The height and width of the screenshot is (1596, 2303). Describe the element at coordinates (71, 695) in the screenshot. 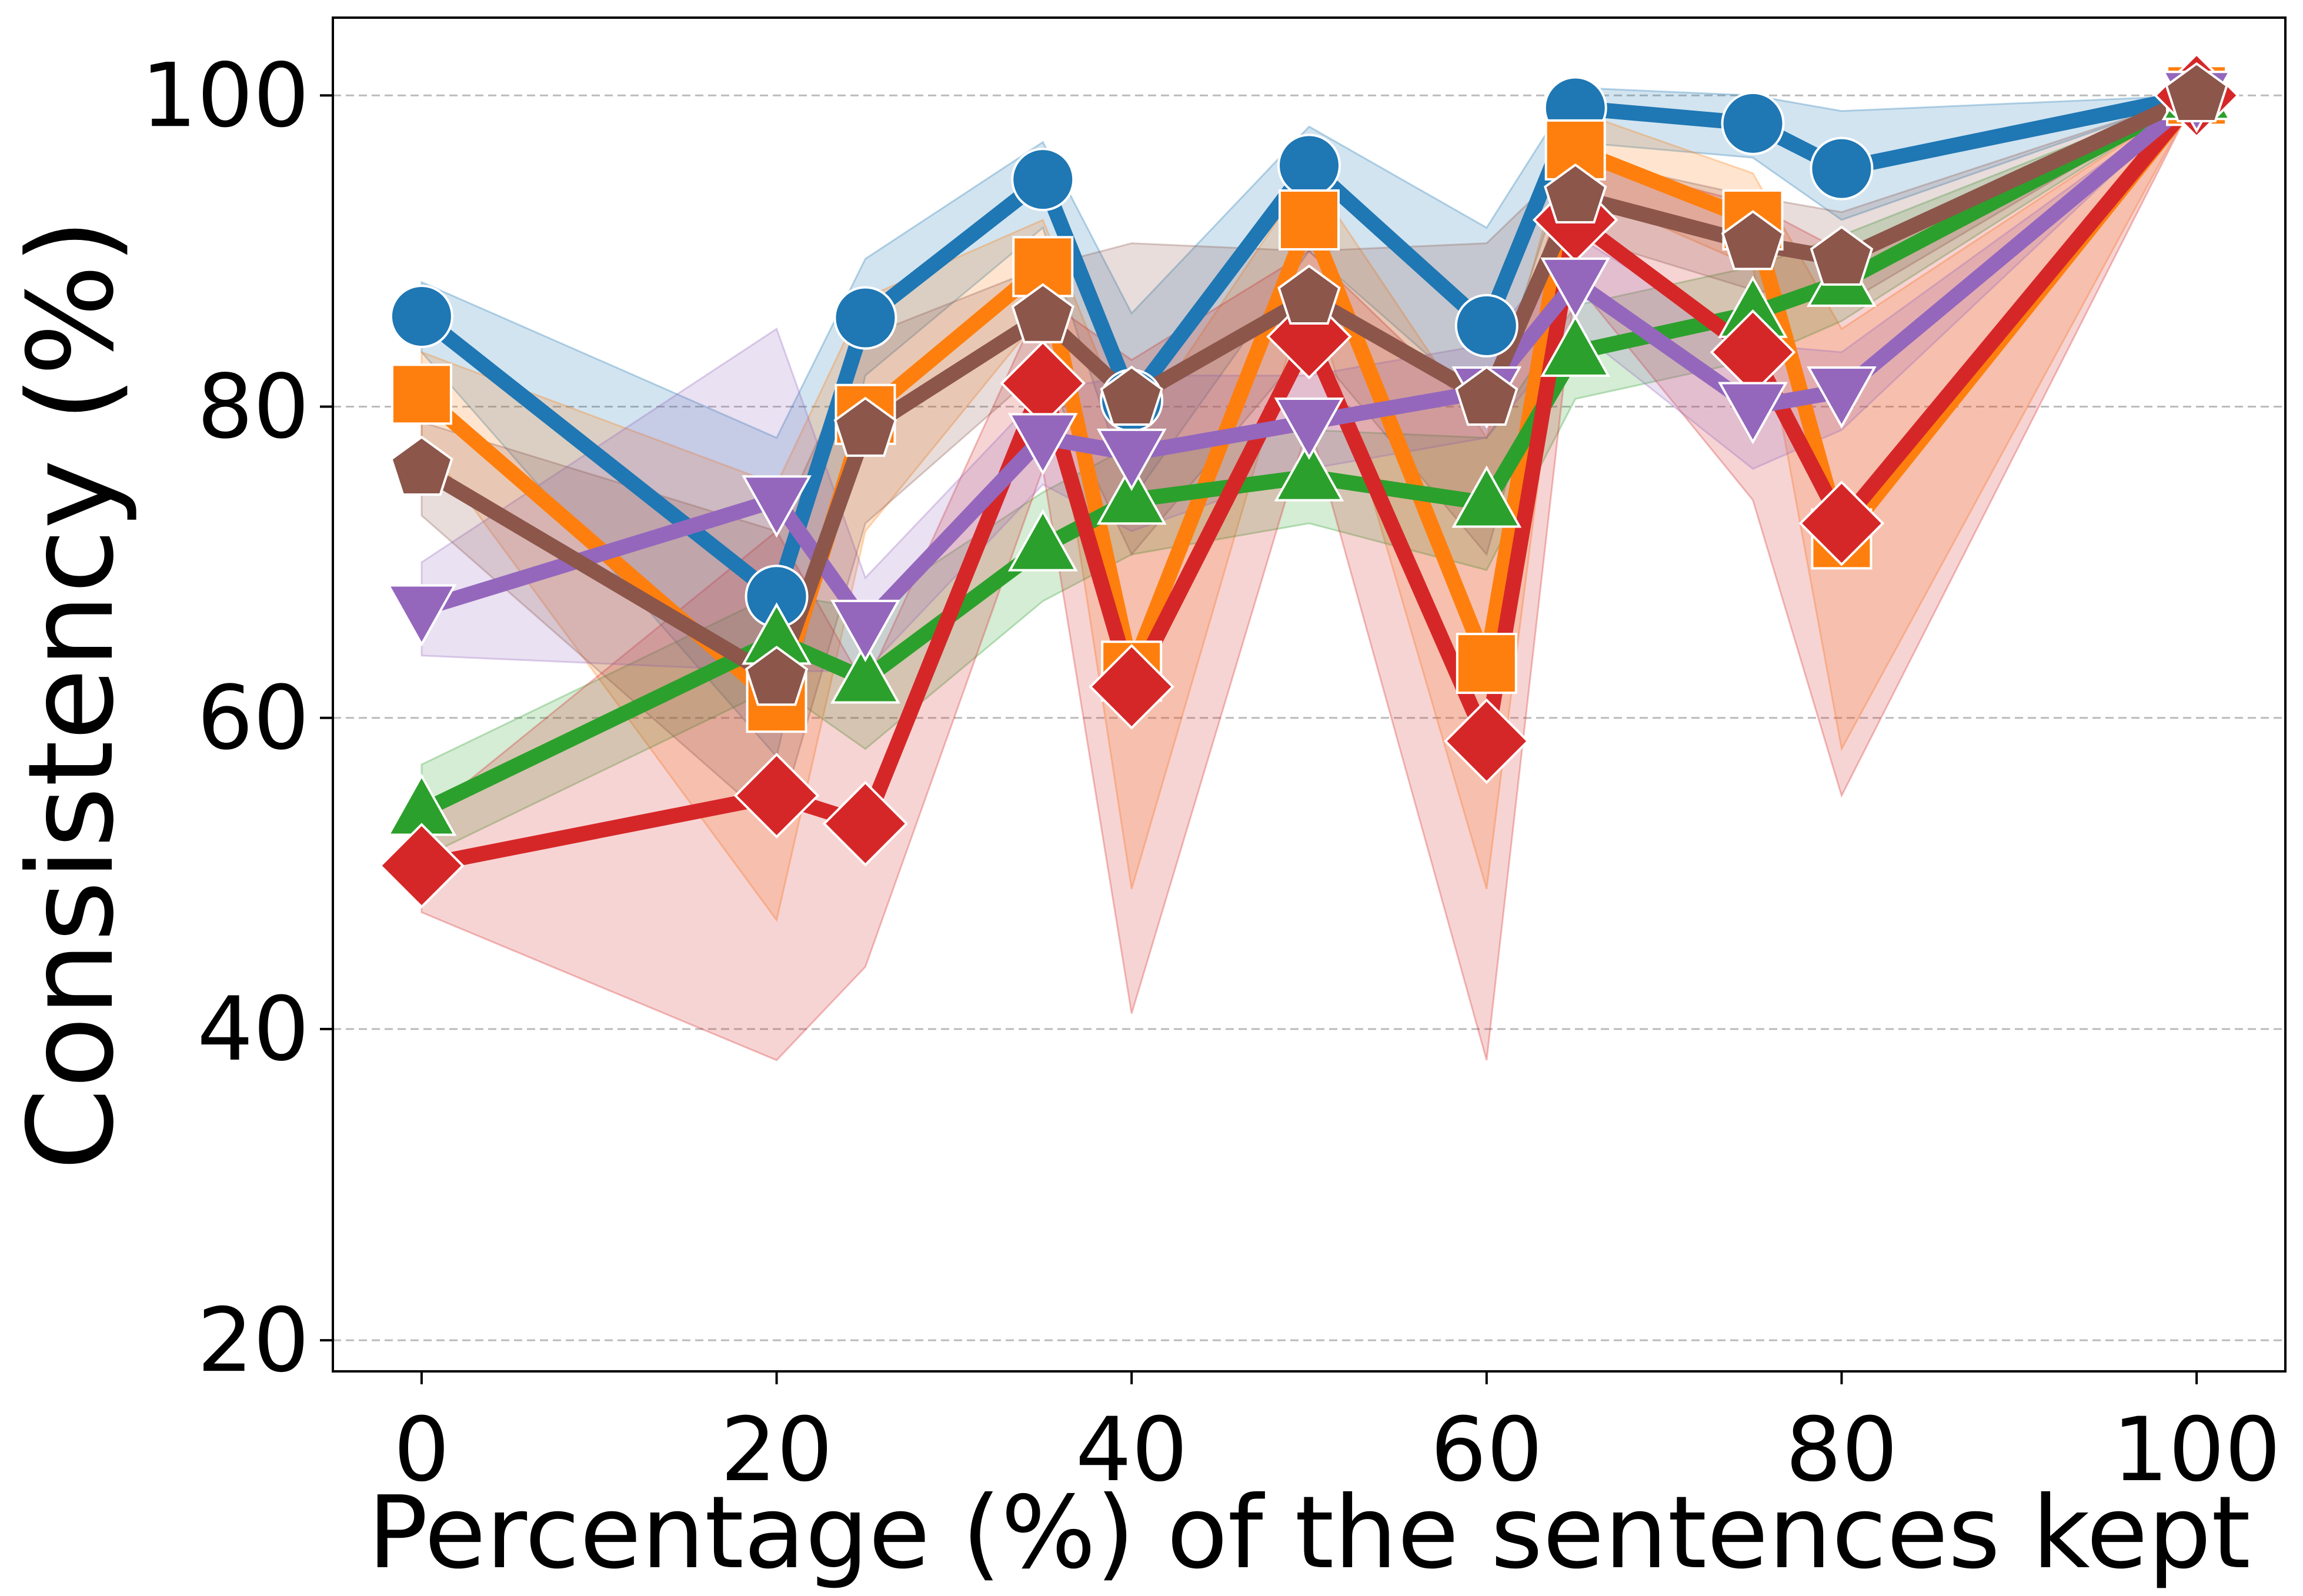

I see `y-axis-label: Consistency (%)` at that location.